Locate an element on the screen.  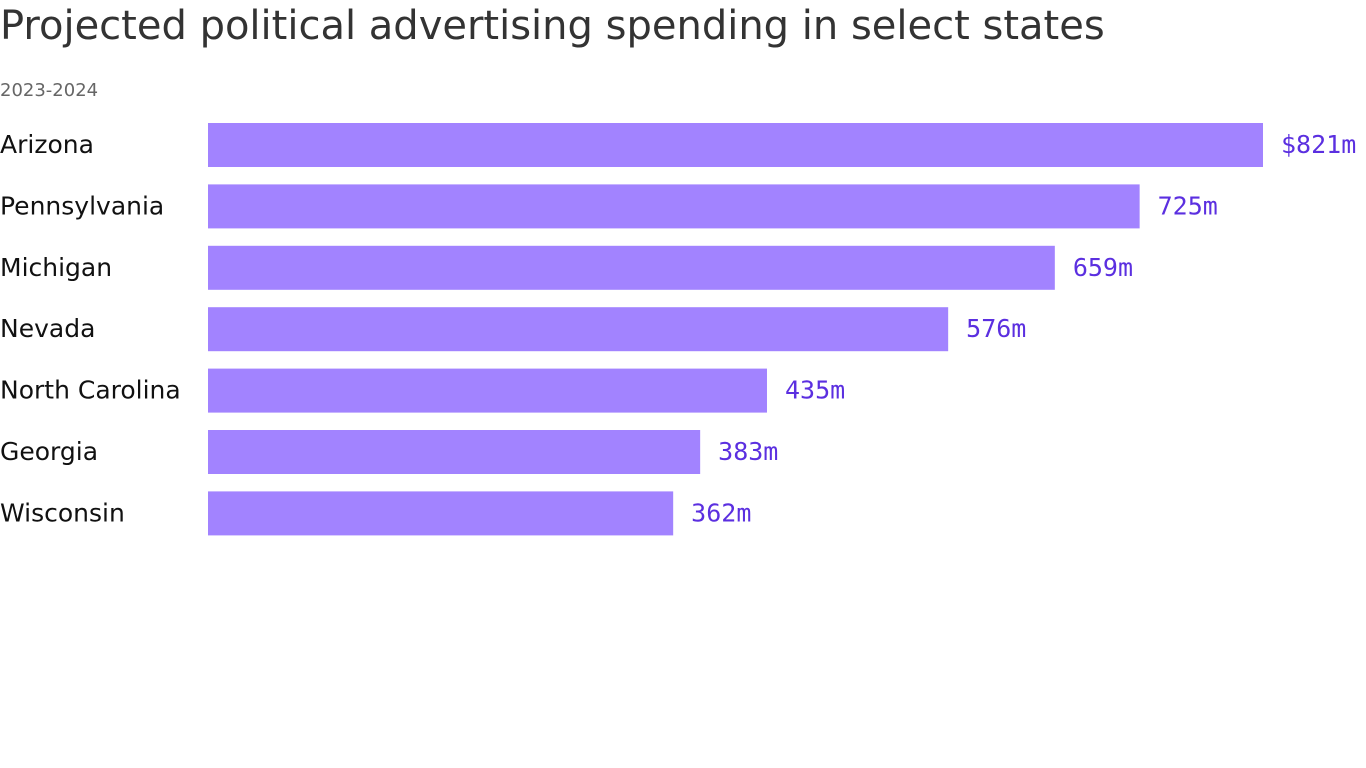
category-label: North Carolina is located at coordinates (90, 390).